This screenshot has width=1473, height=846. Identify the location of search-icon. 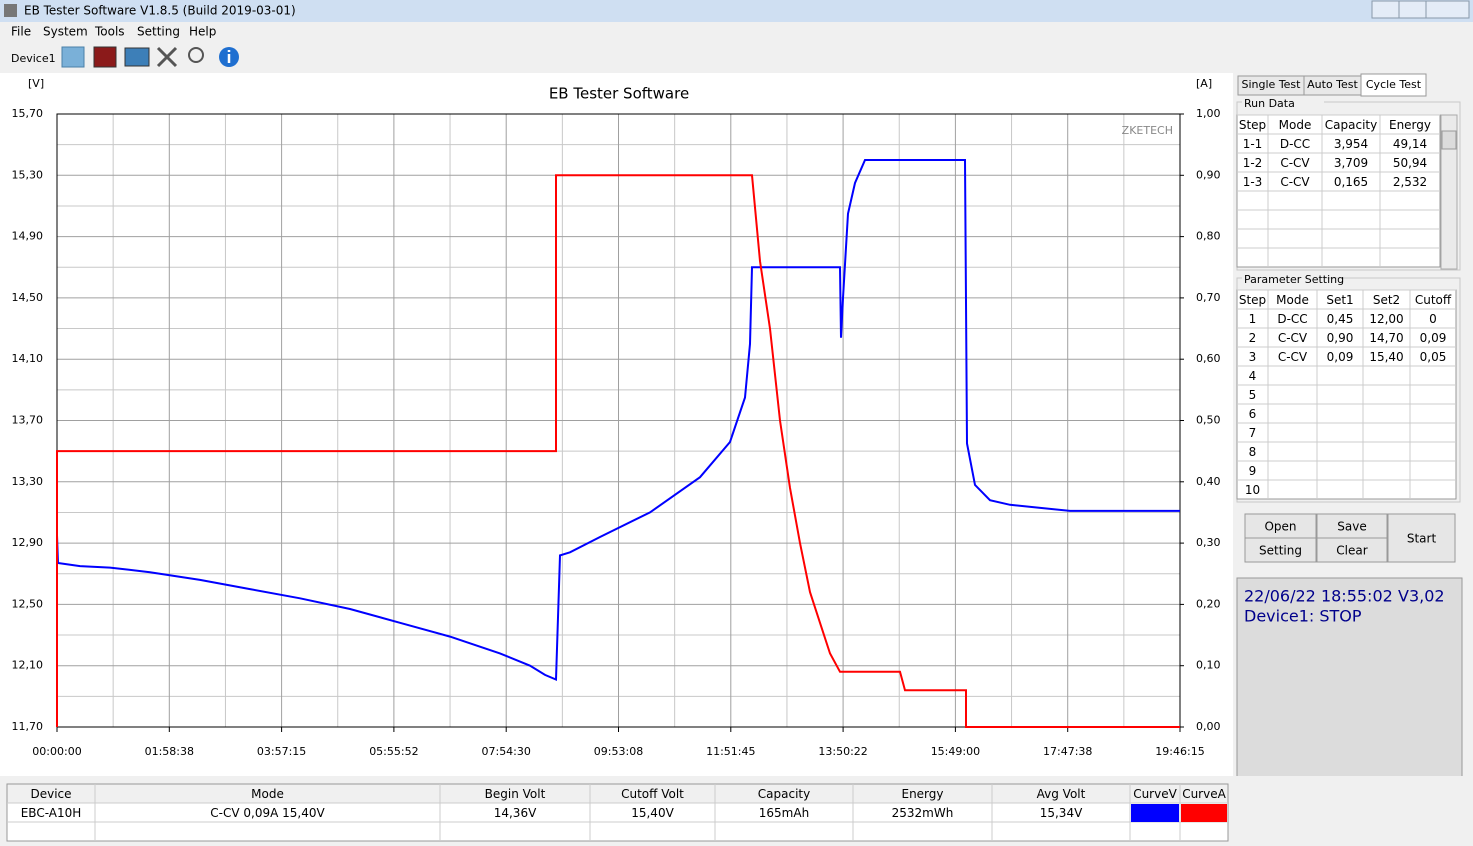
(196, 55).